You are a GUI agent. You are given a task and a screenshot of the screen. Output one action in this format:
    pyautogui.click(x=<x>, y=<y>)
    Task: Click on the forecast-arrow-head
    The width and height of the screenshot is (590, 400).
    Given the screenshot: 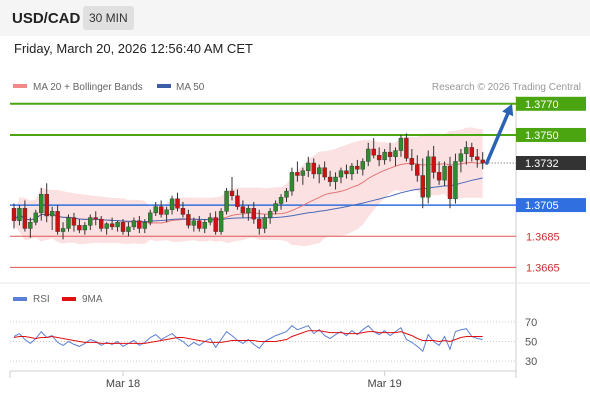 What is the action you would take?
    pyautogui.click(x=508, y=110)
    